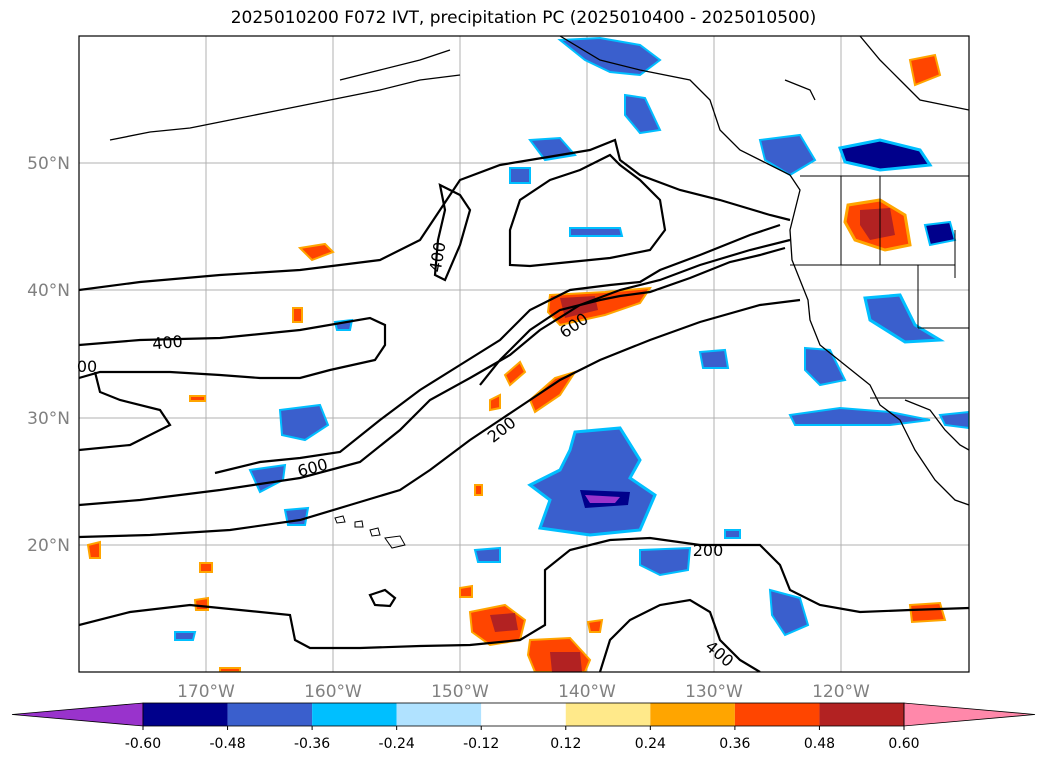 Image resolution: width=1047 pixels, height=765 pixels. Describe the element at coordinates (48, 164) in the screenshot. I see `lat-tick-label: 50°N` at that location.